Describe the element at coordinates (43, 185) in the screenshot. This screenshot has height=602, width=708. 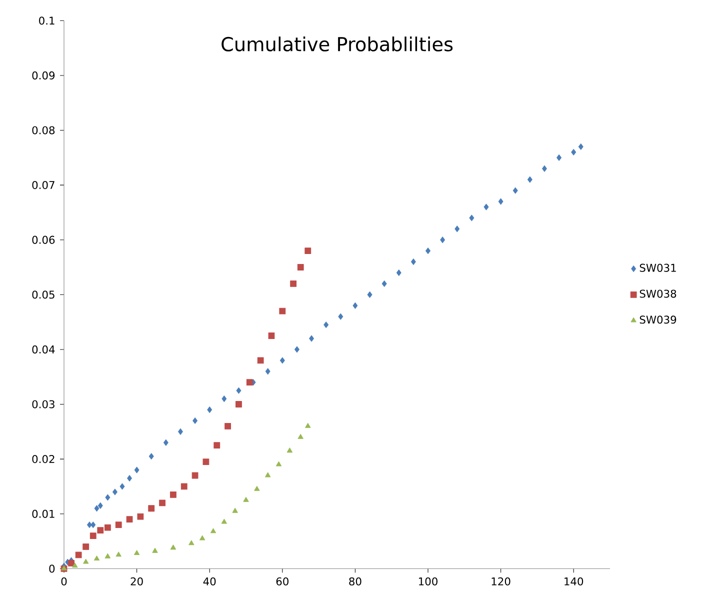
I see `y-tick-label: 0.07` at that location.